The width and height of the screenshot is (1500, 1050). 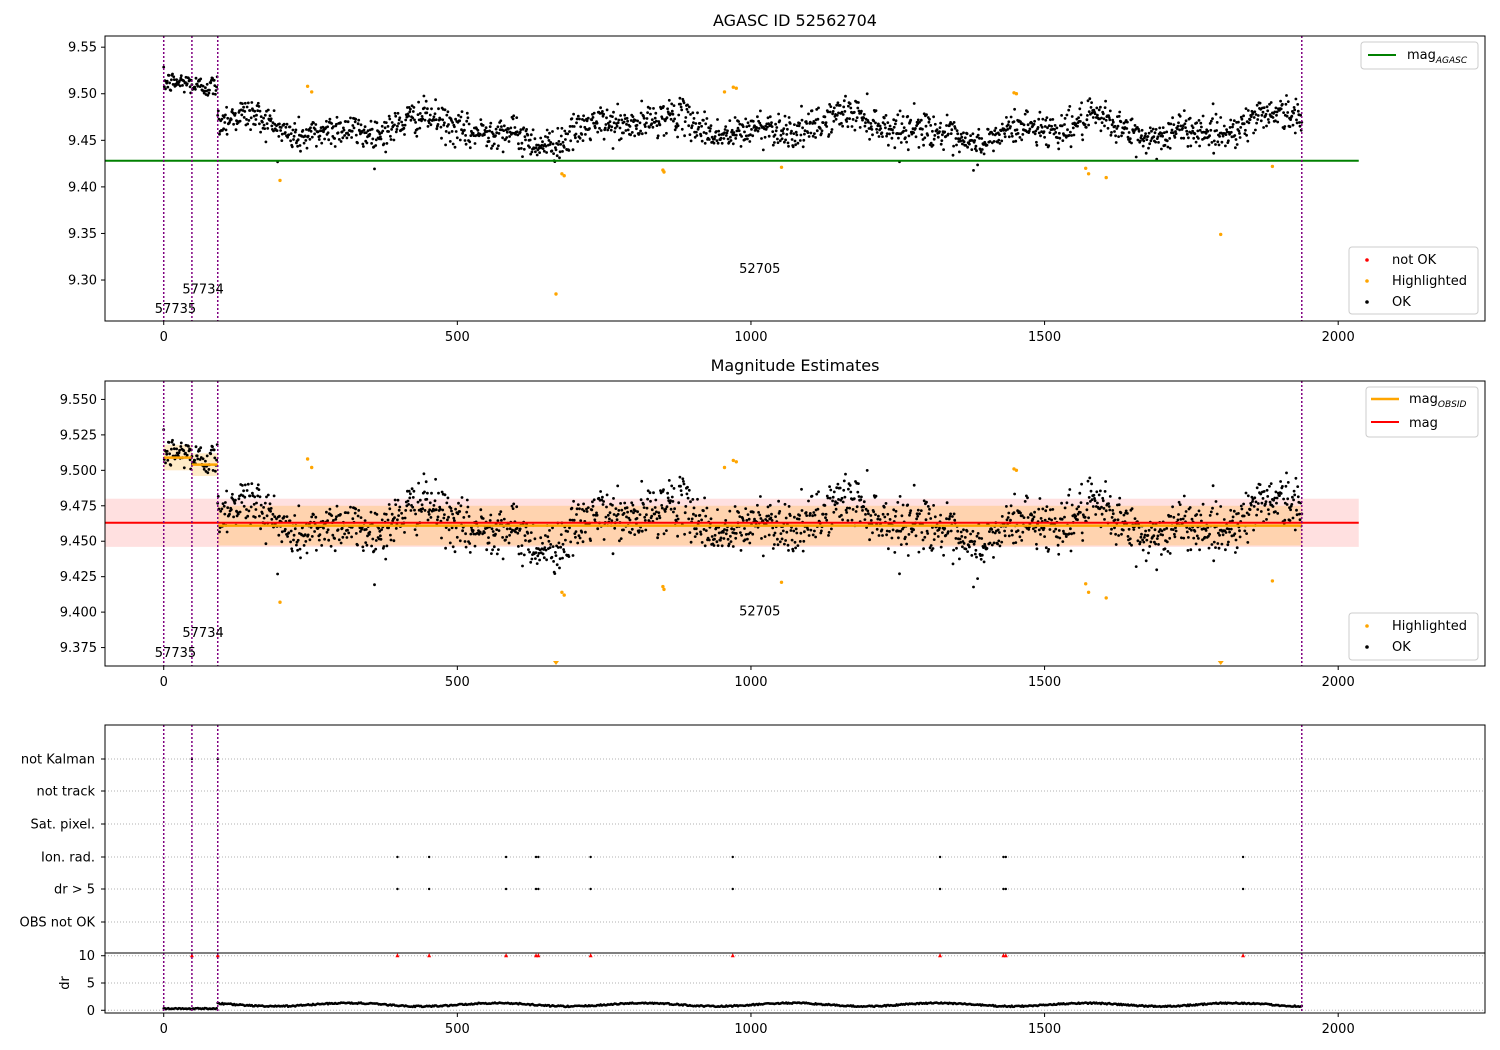 I want to click on highlighted-point, so click(x=1221, y=234).